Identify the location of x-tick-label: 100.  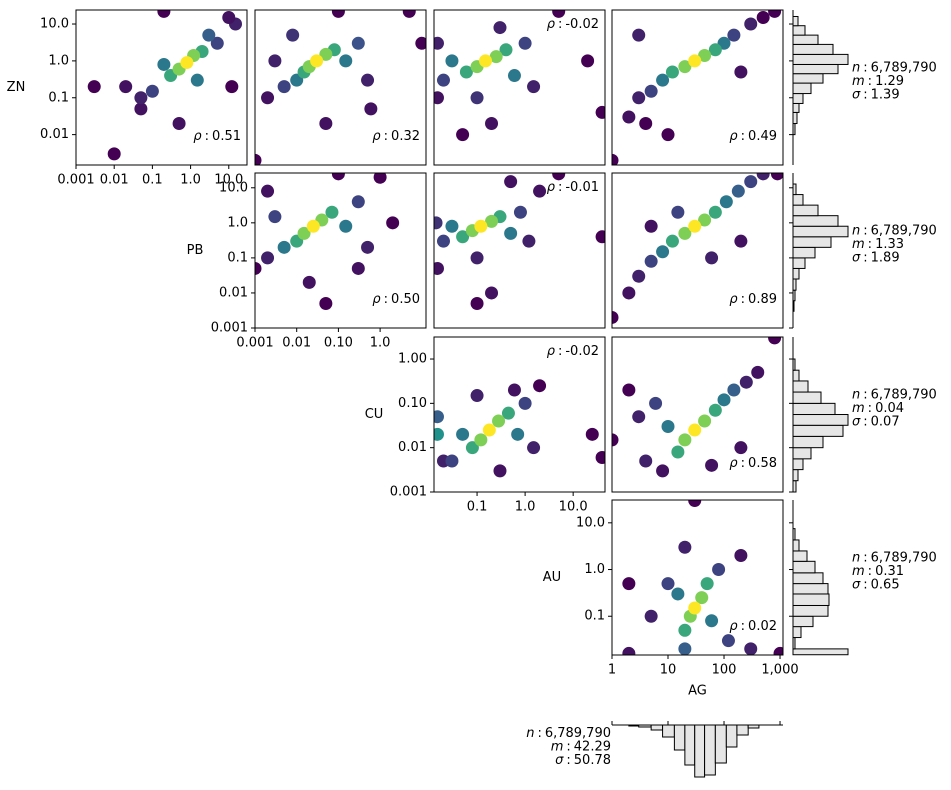
(724, 670).